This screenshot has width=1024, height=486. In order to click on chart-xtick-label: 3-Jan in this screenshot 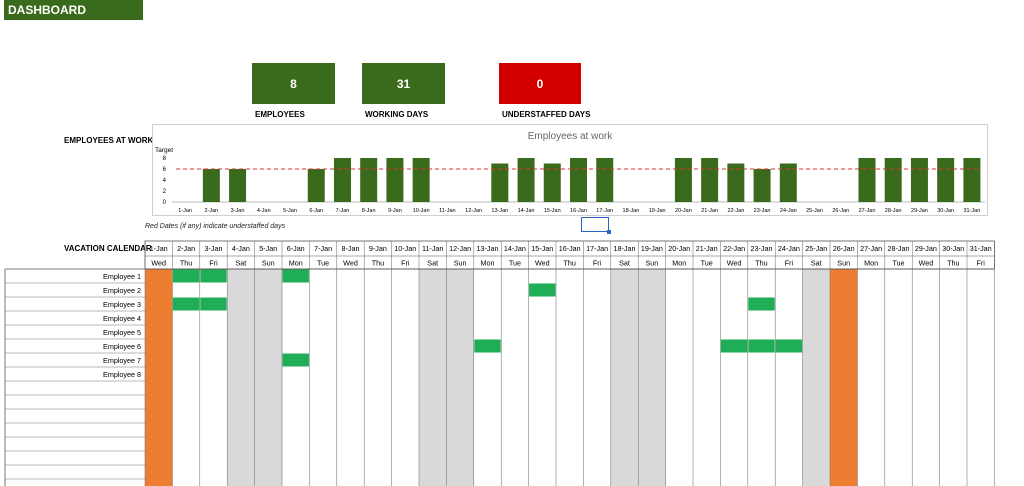, I will do `click(238, 211)`.